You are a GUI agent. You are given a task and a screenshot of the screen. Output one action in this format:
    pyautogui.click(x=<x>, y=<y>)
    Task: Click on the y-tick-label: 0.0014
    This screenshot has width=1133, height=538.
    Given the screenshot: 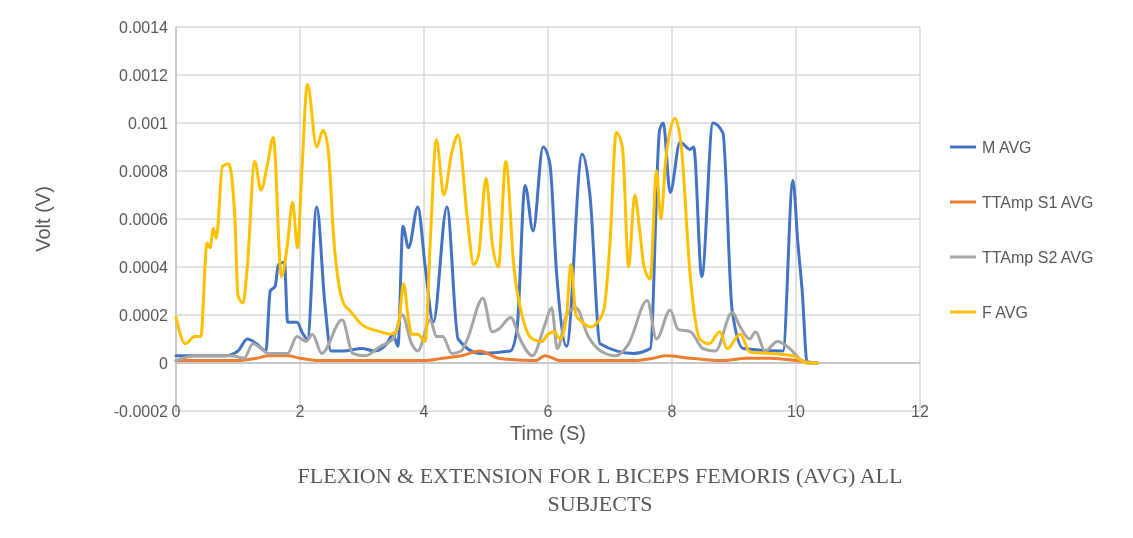 What is the action you would take?
    pyautogui.click(x=144, y=27)
    